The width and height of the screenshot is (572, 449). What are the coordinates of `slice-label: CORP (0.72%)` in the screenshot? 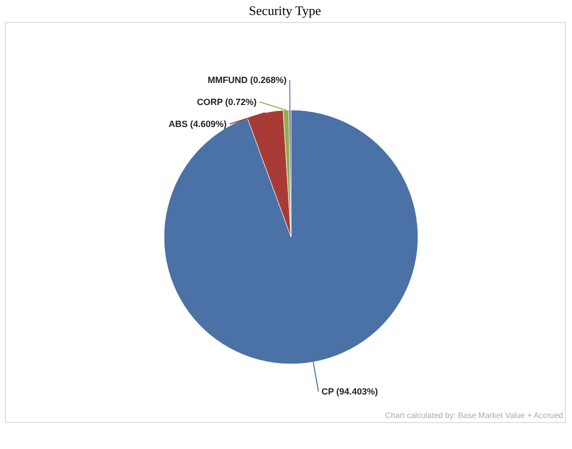 It's located at (226, 102).